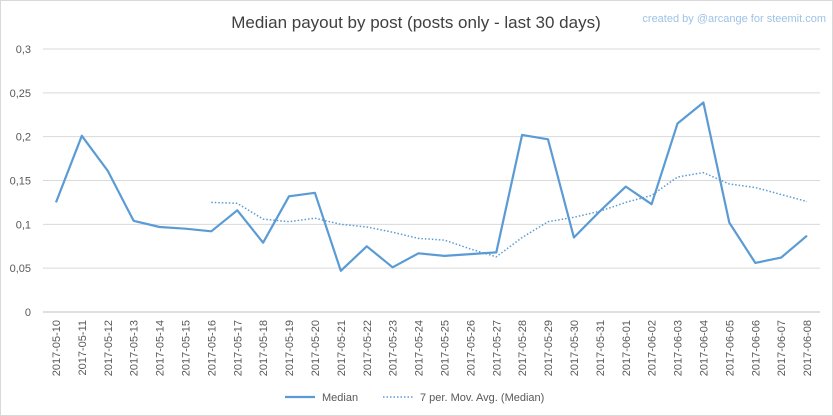  Describe the element at coordinates (290, 348) in the screenshot. I see `x-tick-label: 2017-05-19` at that location.